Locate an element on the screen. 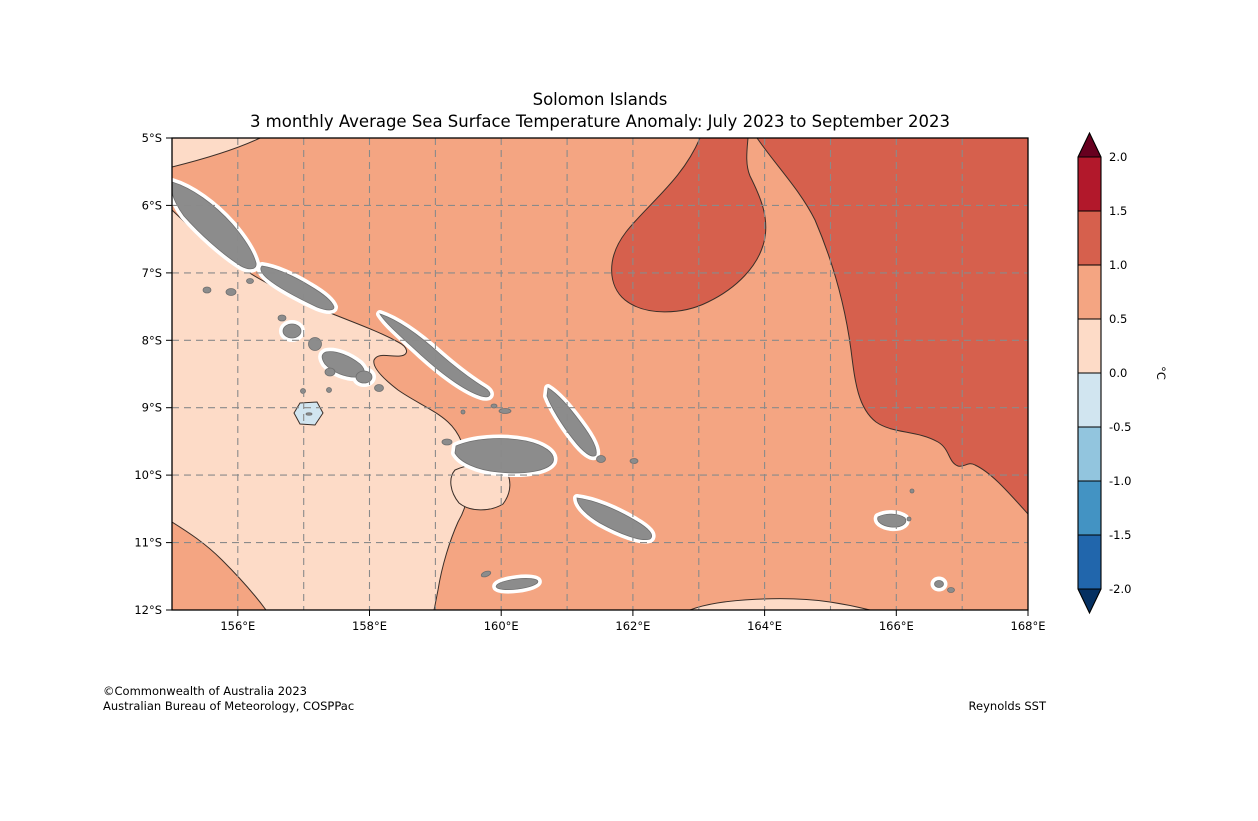 The height and width of the screenshot is (821, 1258). colorbar-outline is located at coordinates (1089, 373).